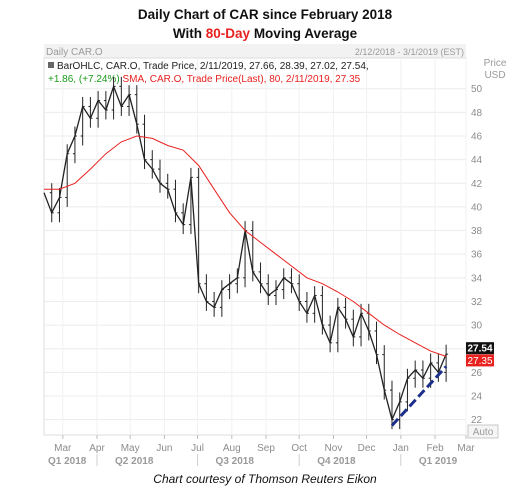 The image size is (530, 497). What do you see at coordinates (197, 448) in the screenshot?
I see `month-tick-label: Jul` at bounding box center [197, 448].